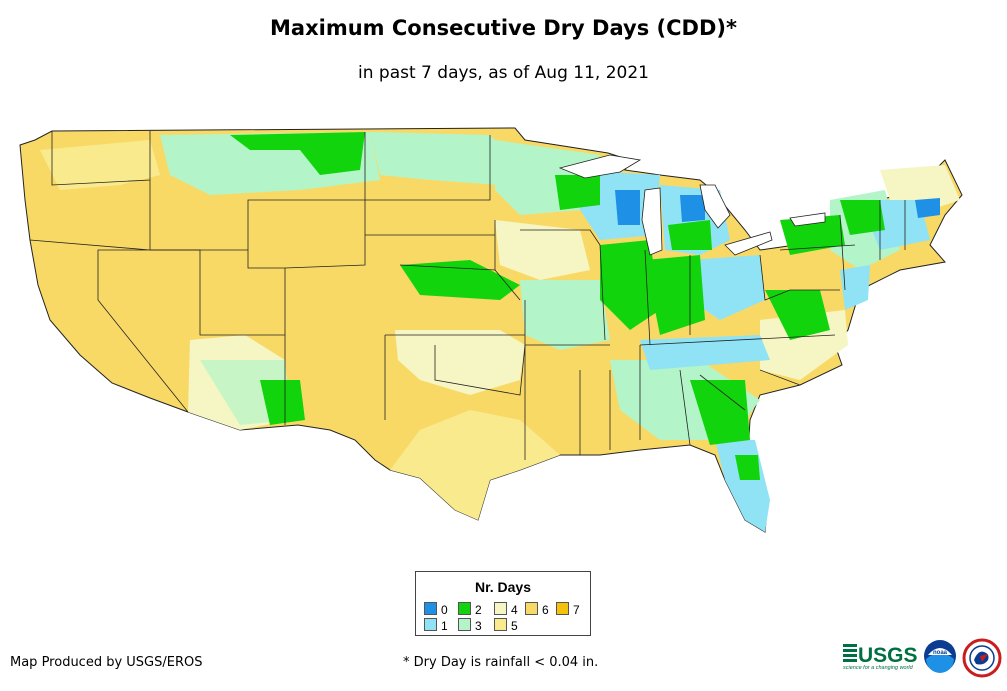 The width and height of the screenshot is (1007, 691). I want to click on legend-item-6: 6, so click(537, 609).